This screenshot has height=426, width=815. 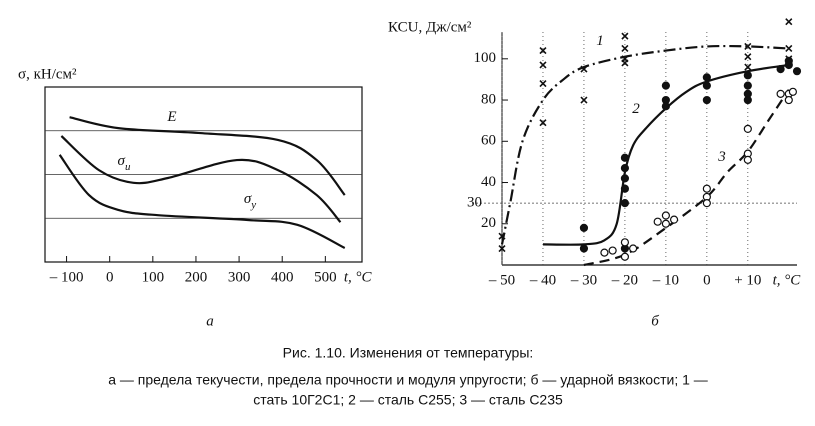 What do you see at coordinates (488, 99) in the screenshot?
I see `y-tick-label: 80` at bounding box center [488, 99].